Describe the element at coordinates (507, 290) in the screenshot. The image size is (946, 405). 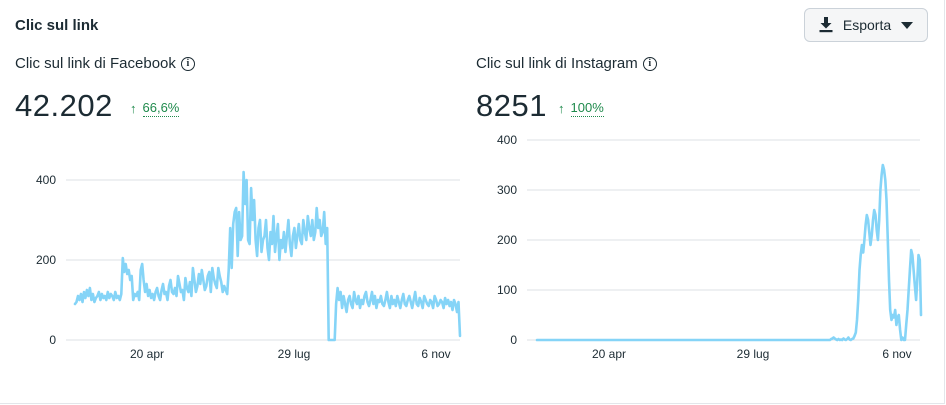
I see `y-tick-label: 100` at that location.